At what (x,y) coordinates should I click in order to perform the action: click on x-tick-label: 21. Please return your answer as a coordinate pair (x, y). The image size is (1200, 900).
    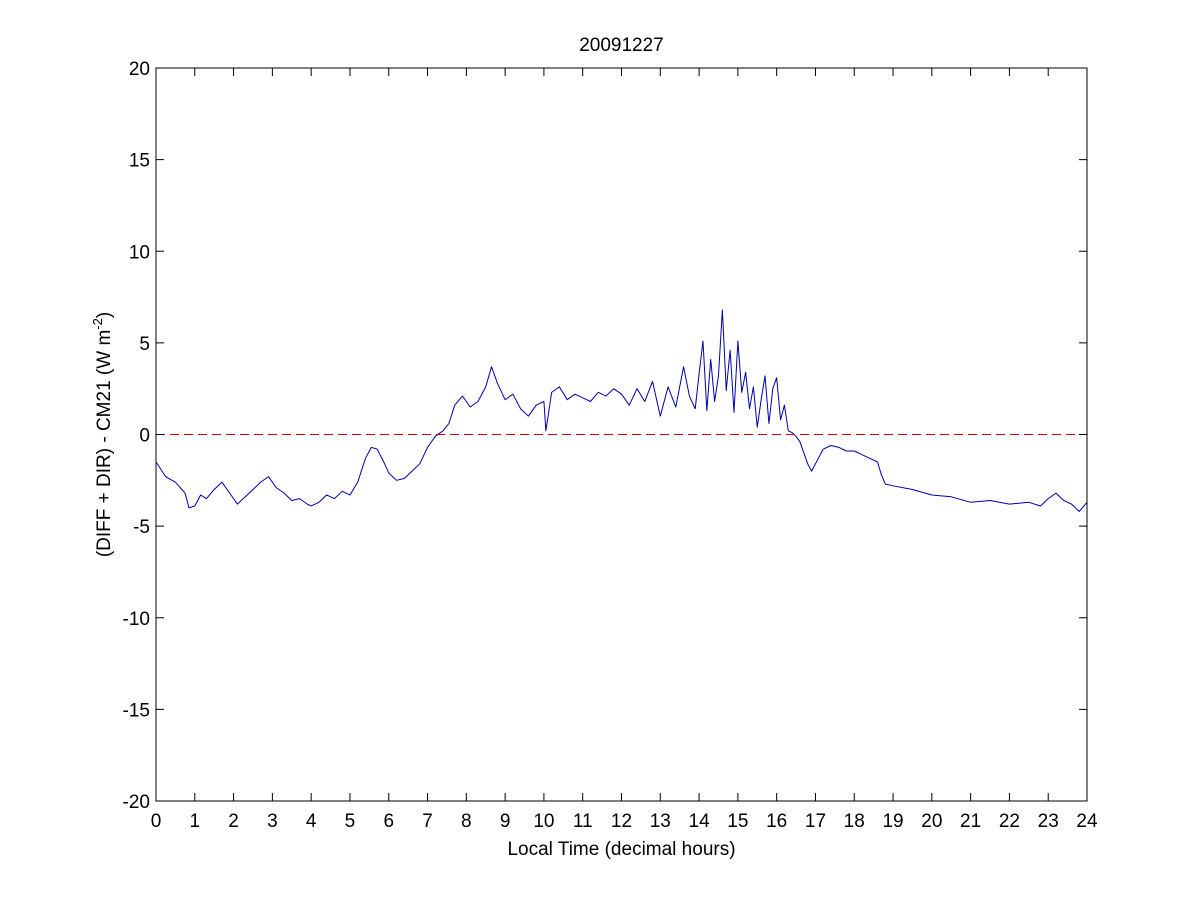
    Looking at the image, I should click on (970, 821).